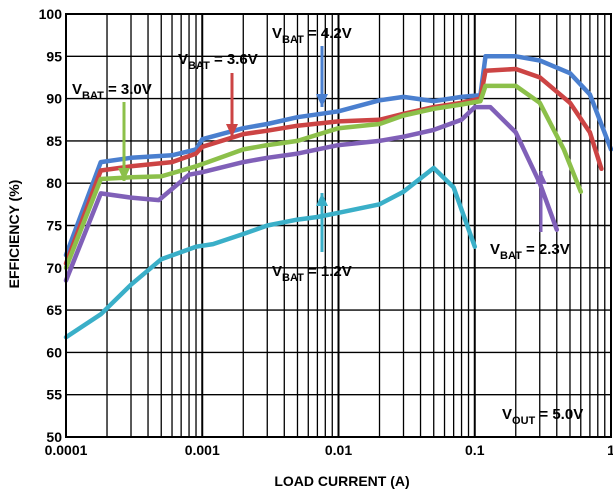 The width and height of the screenshot is (613, 490). Describe the element at coordinates (54, 226) in the screenshot. I see `y-tick-label: 75` at that location.